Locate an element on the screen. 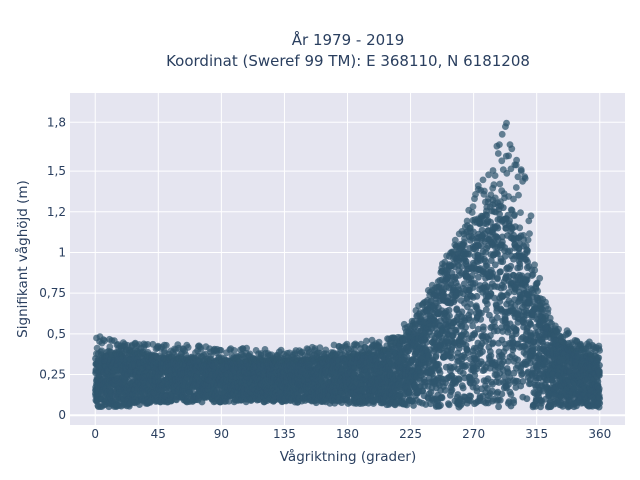 This screenshot has height=480, width=640. chart-title-line1: År 1979 - 2019 is located at coordinates (348, 39).